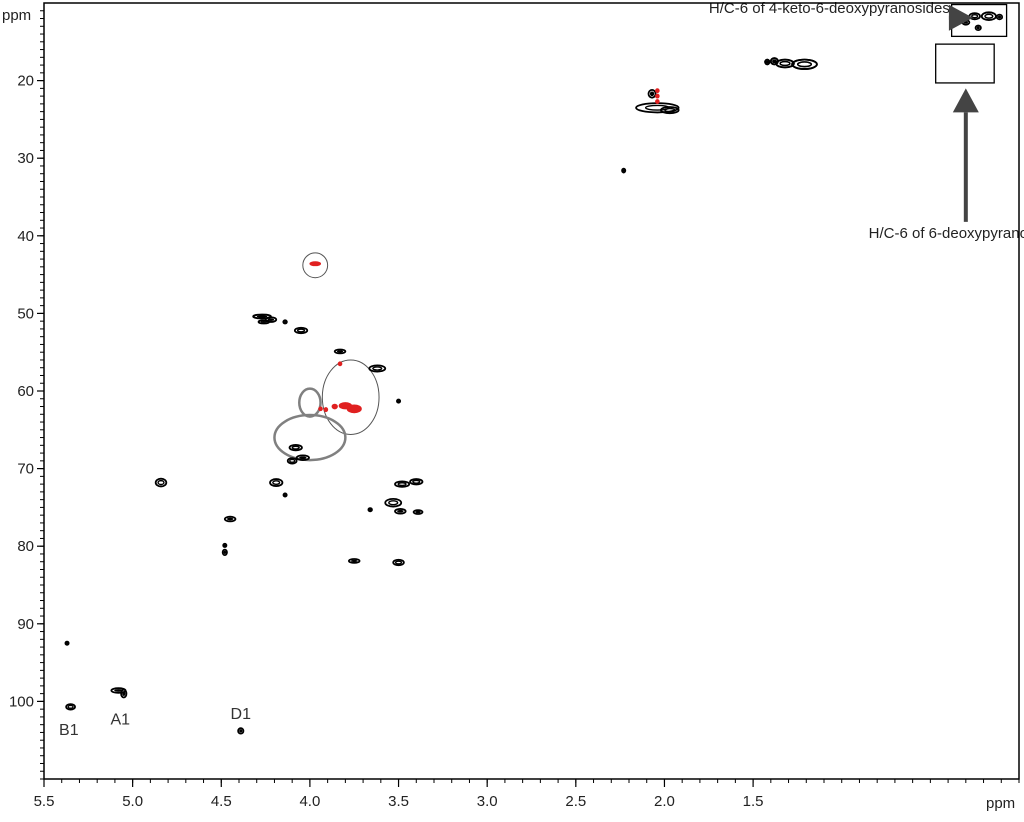 The image size is (1024, 822). What do you see at coordinates (25, 391) in the screenshot?
I see `y-tick-label: 60` at bounding box center [25, 391].